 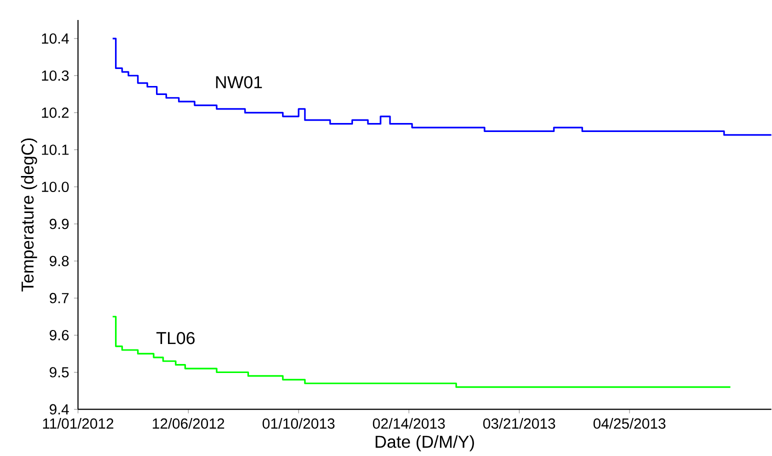 I want to click on y-tick-label: 9.9, so click(x=59, y=224).